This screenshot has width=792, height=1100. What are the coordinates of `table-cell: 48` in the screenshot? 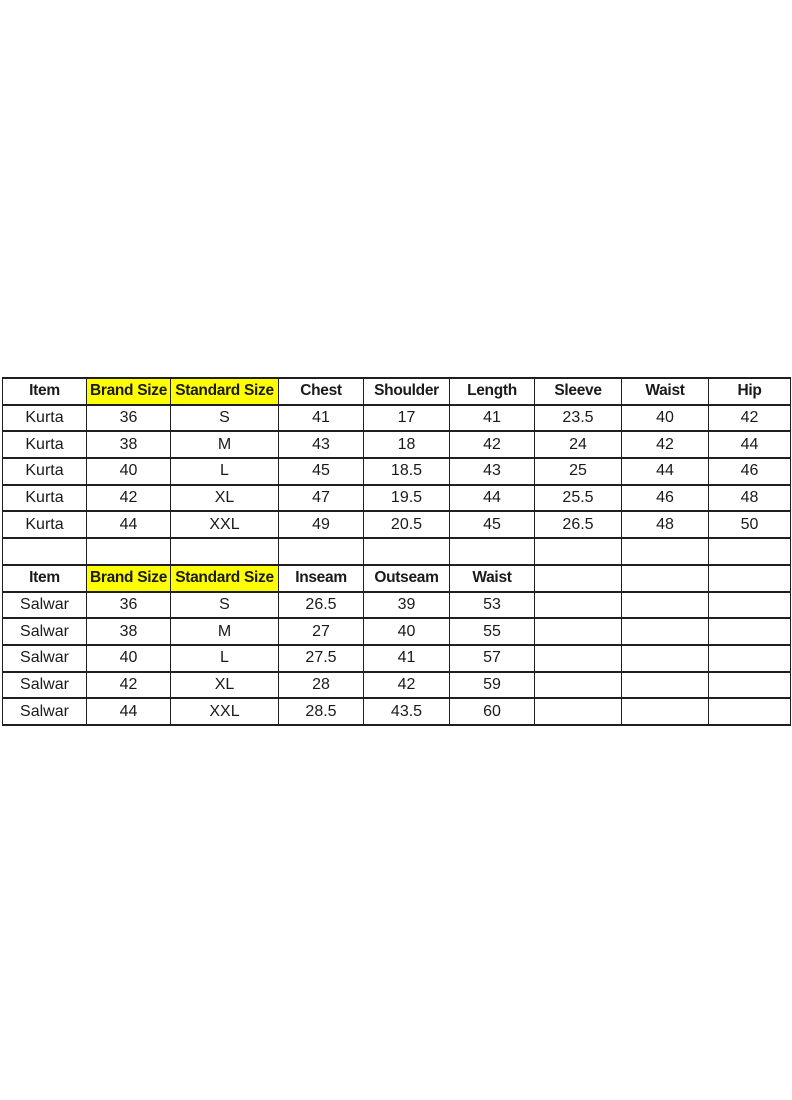 It's located at (665, 525).